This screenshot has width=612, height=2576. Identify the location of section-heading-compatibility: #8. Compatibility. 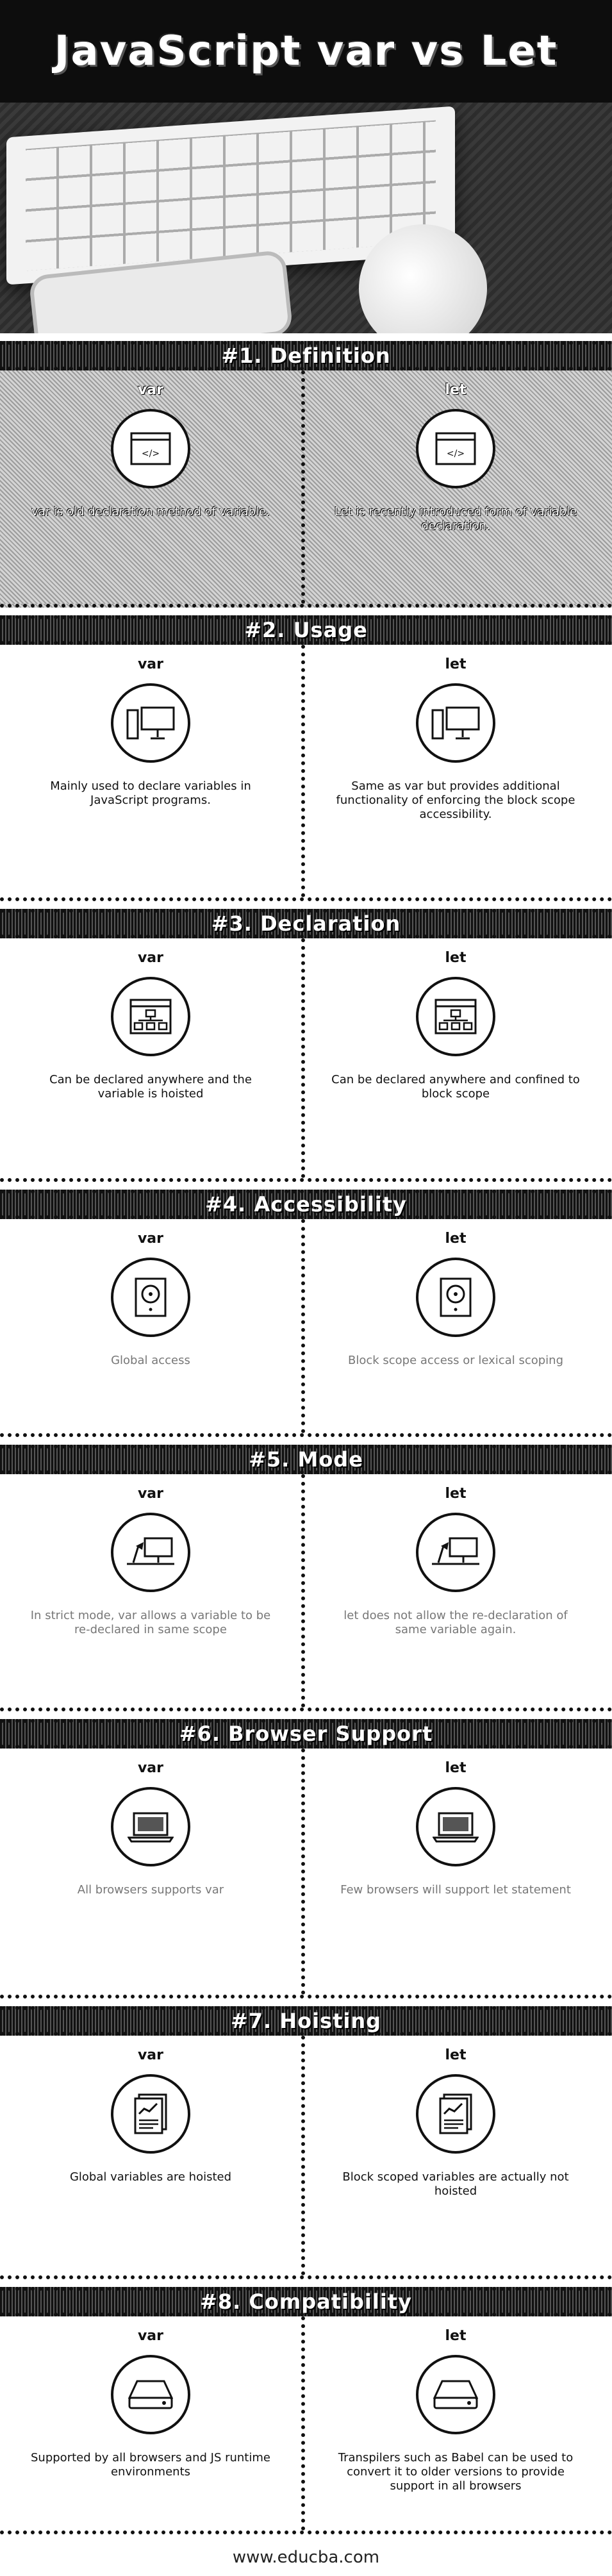
(306, 2301).